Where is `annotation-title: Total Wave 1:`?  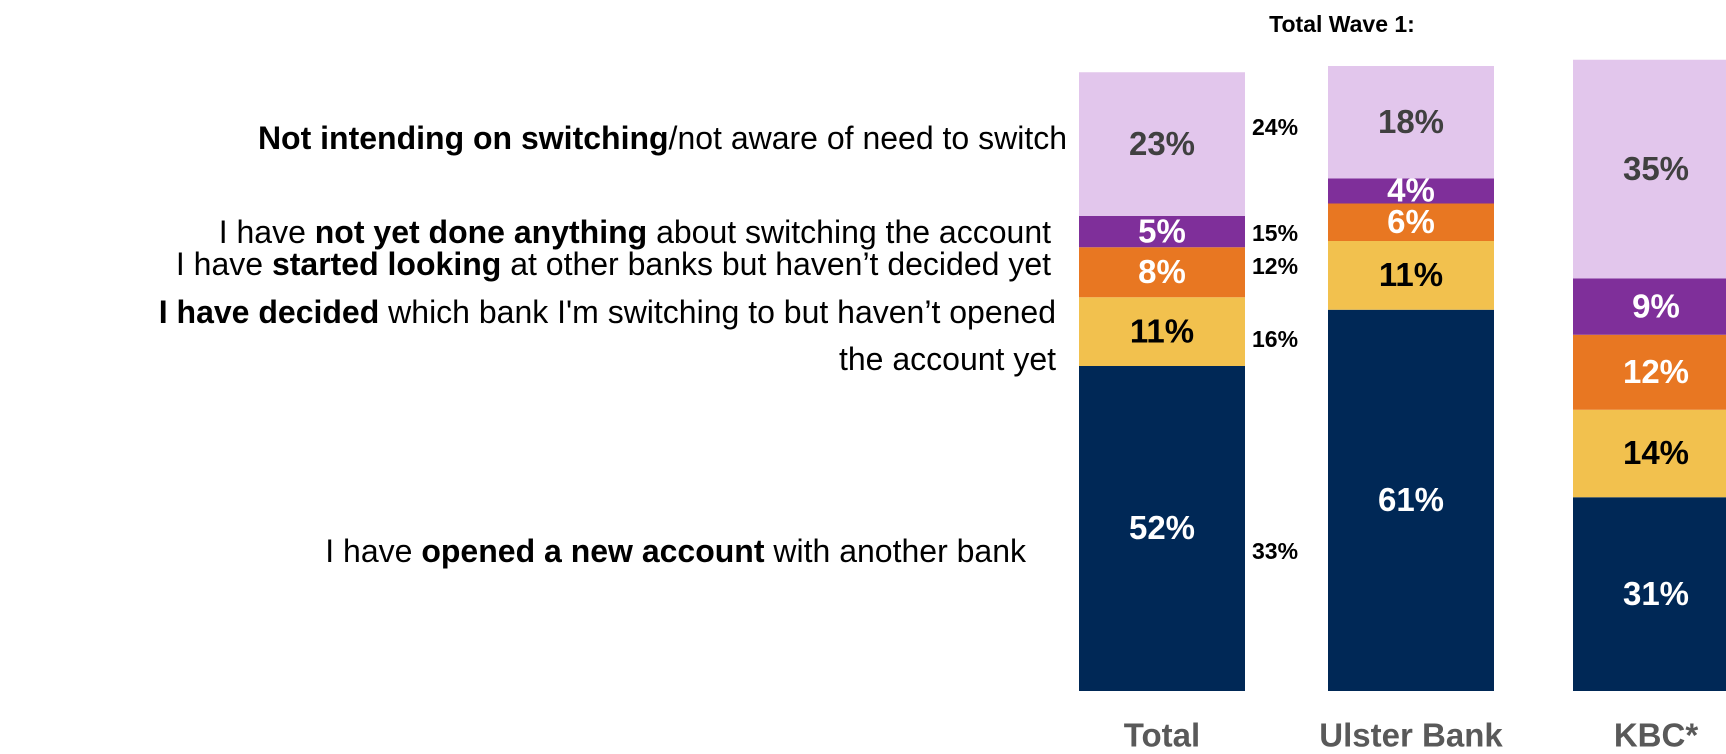
annotation-title: Total Wave 1: is located at coordinates (1342, 24).